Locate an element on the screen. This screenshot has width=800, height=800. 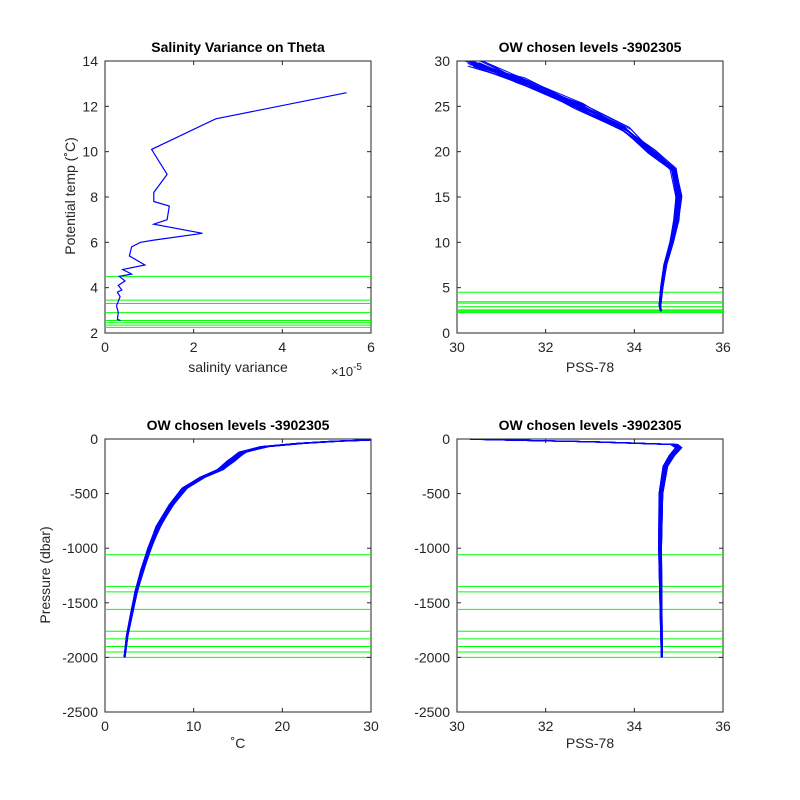
x-axis-label: ˚C is located at coordinates (238, 743).